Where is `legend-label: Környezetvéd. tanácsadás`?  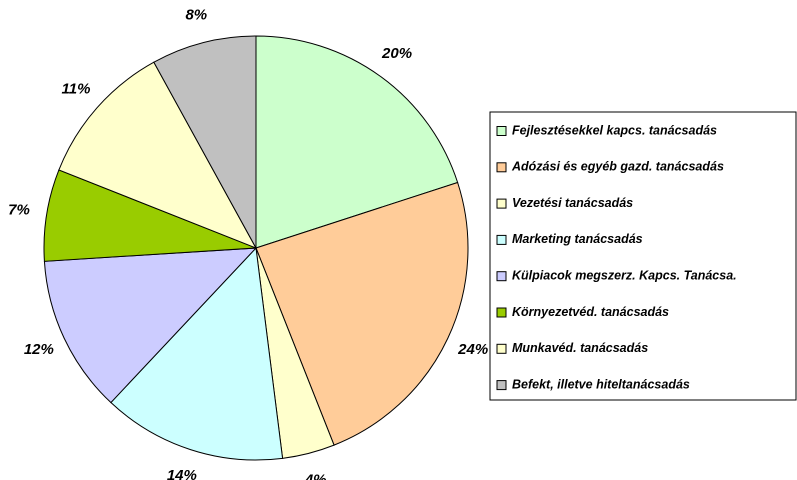
legend-label: Környezetvéd. tanácsadás is located at coordinates (590, 312).